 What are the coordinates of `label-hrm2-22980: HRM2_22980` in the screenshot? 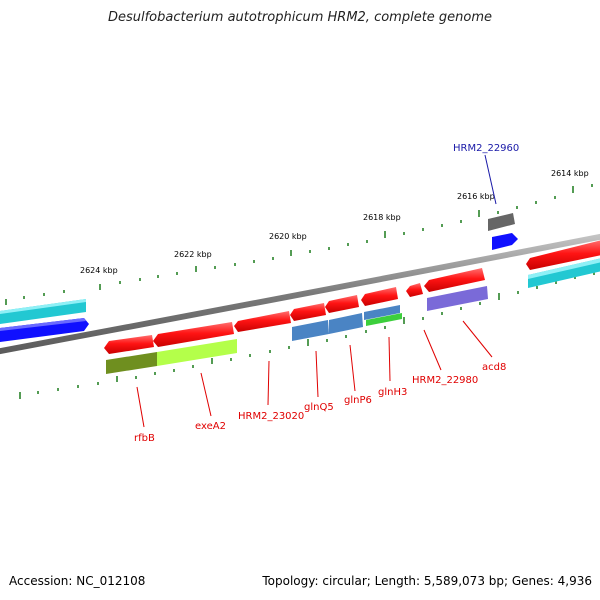 It's located at (445, 380).